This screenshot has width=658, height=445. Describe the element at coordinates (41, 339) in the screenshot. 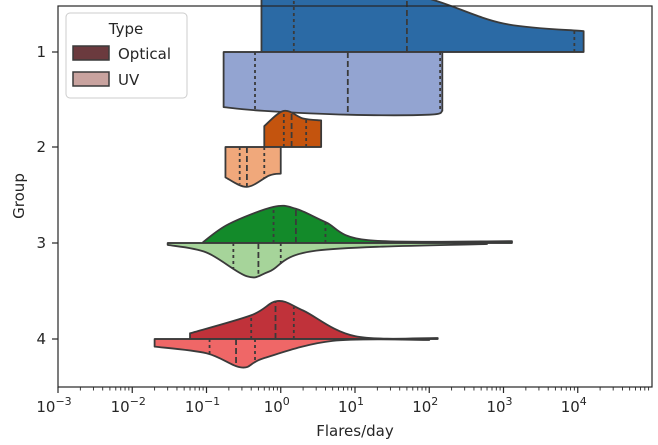

I see `y-tick-label: 4` at that location.